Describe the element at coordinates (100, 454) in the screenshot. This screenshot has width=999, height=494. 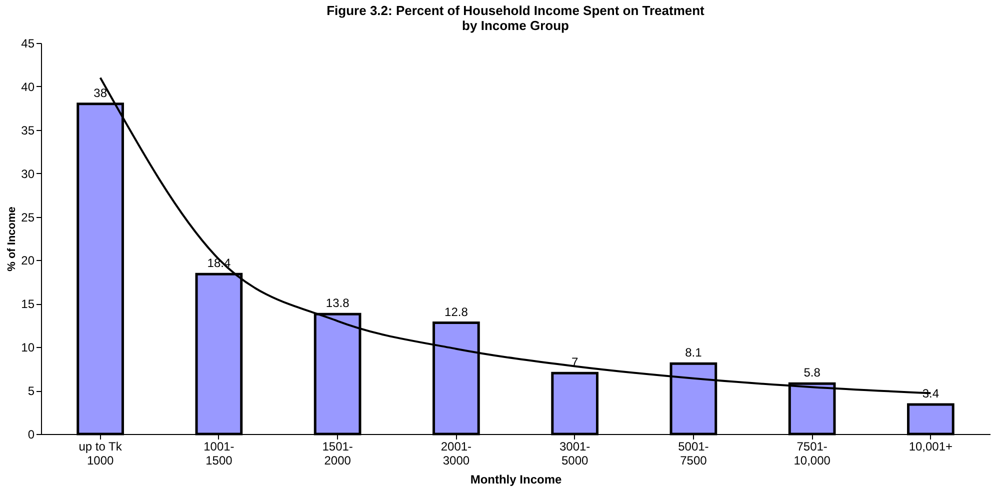
I see `x-tick-label: up to Tk 1000` at that location.